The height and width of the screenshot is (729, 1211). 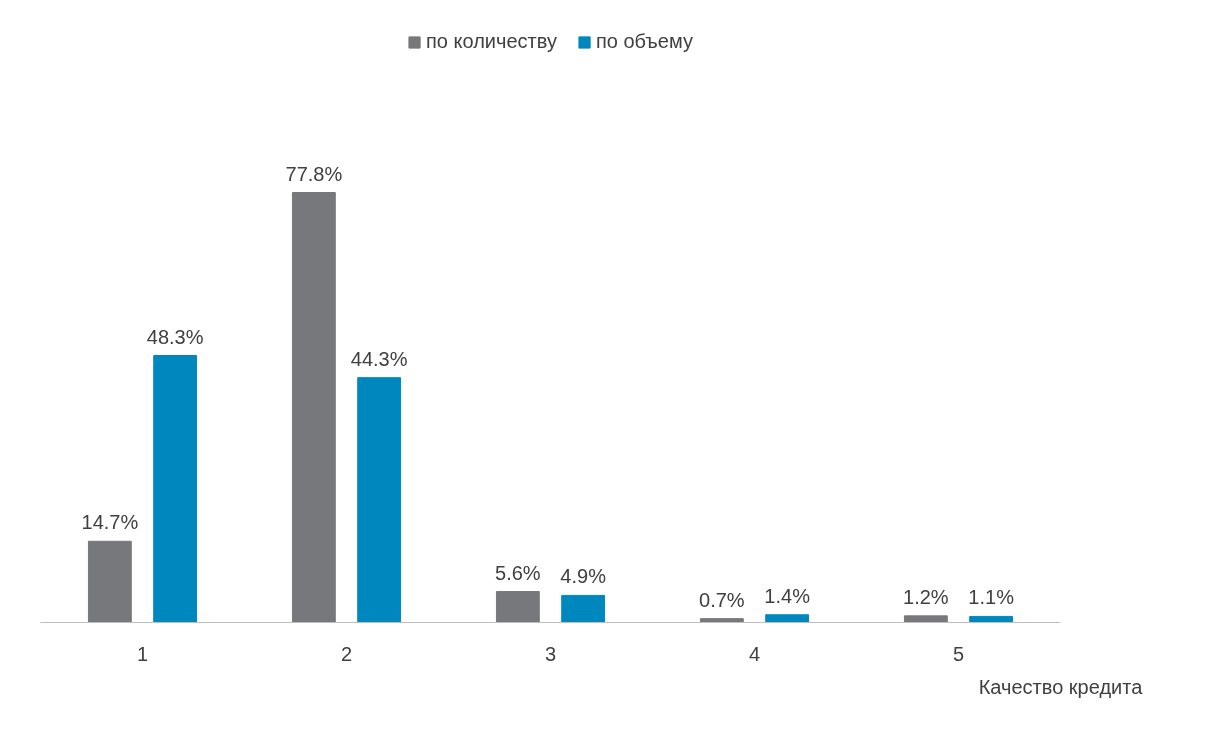 I want to click on data-label: 77.8%, so click(x=314, y=173).